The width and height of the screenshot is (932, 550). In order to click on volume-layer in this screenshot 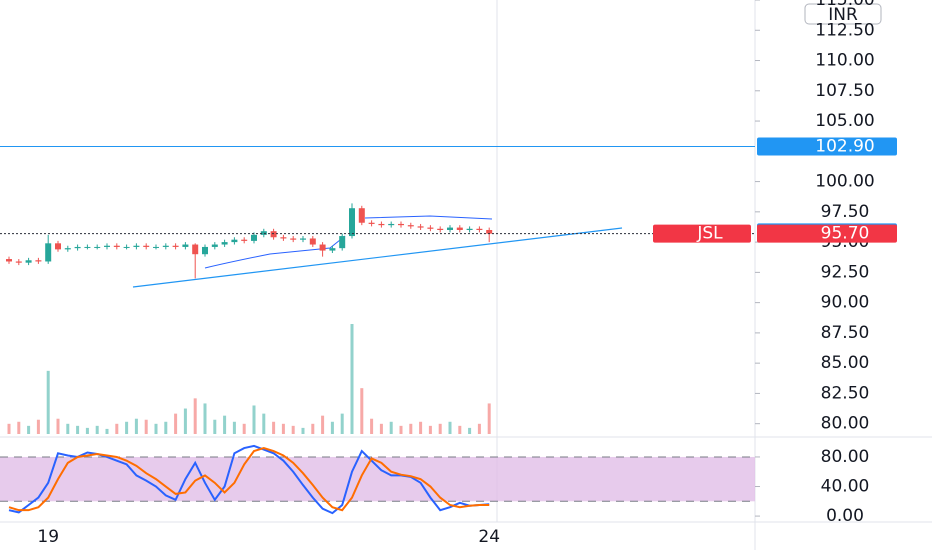, I will do `click(249, 379)`.